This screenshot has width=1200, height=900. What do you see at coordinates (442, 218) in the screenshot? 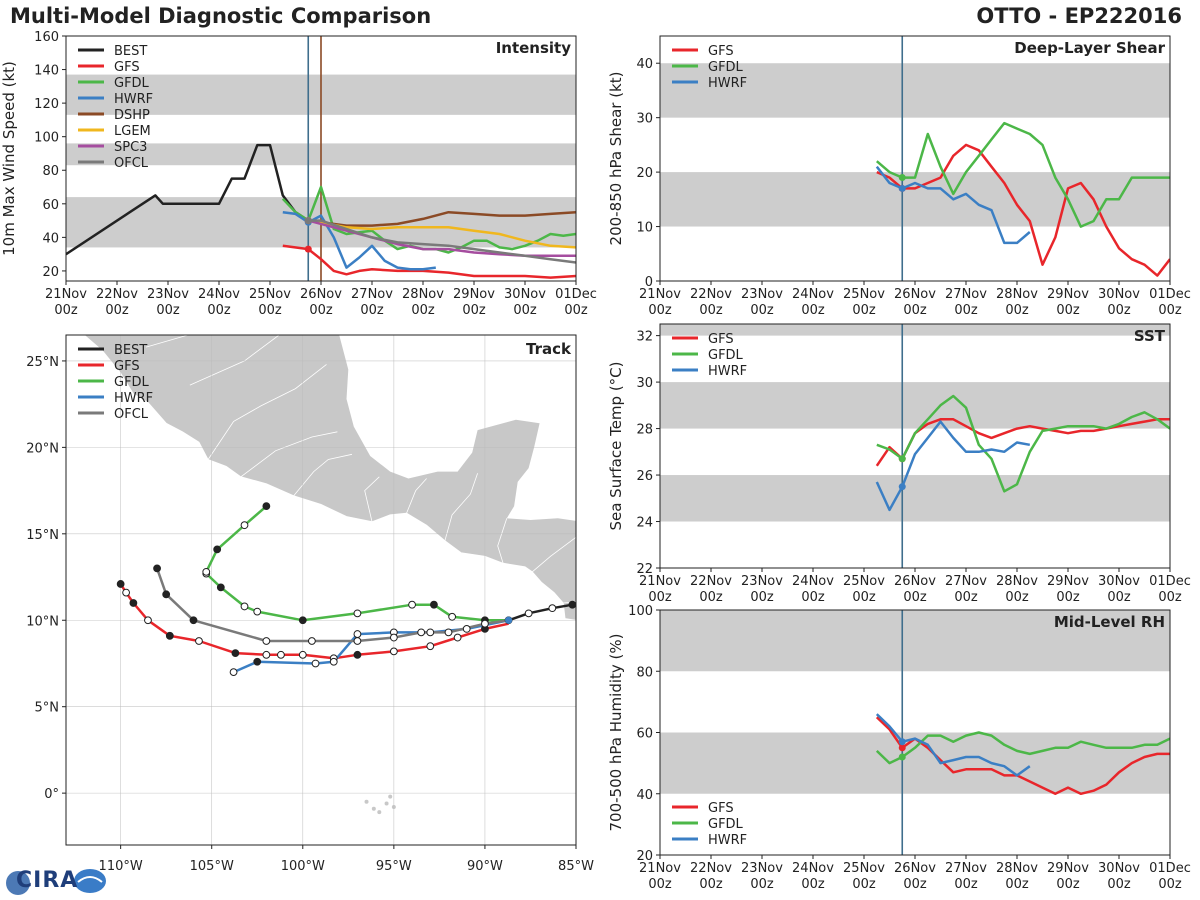
I see `dshp-series-line` at bounding box center [442, 218].